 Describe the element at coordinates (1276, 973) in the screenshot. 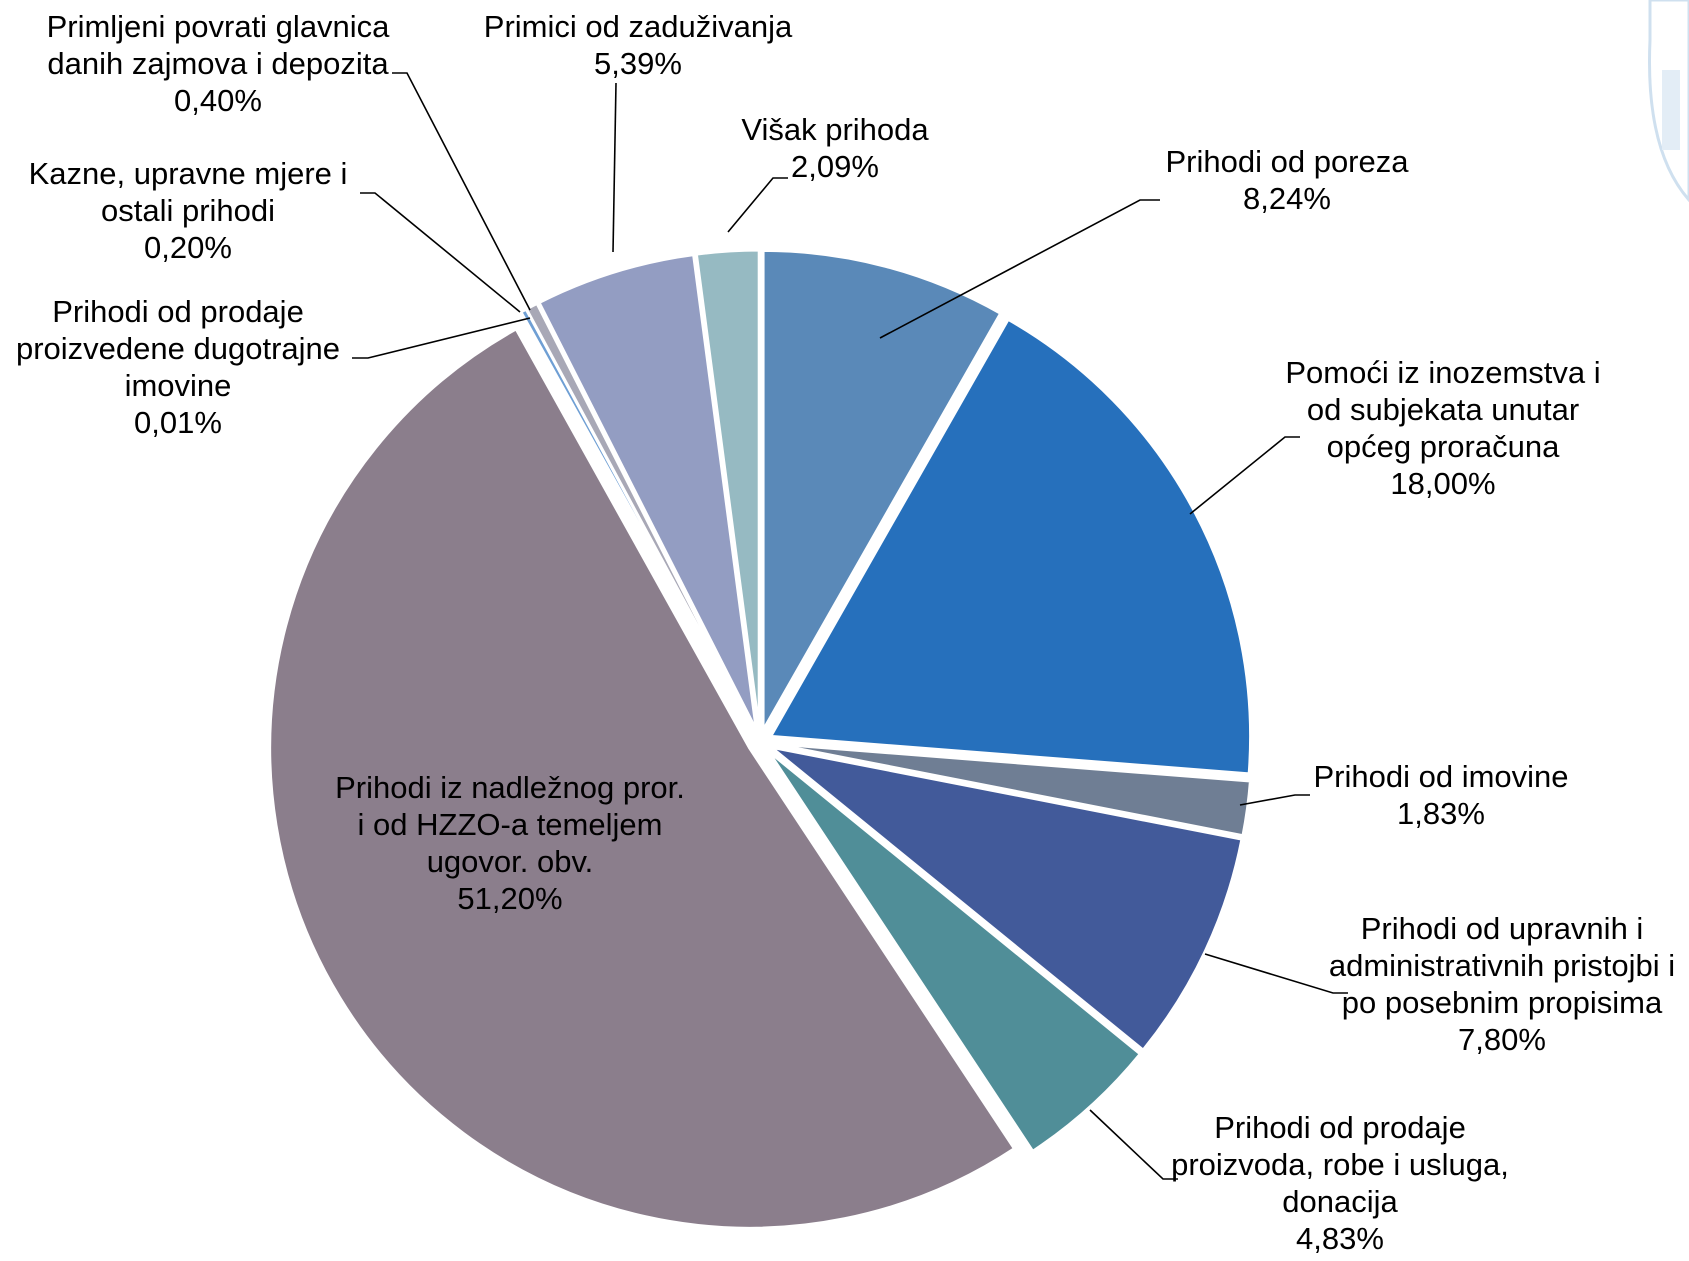

I see `leader-line-prihodi-od-upravnih-i` at that location.